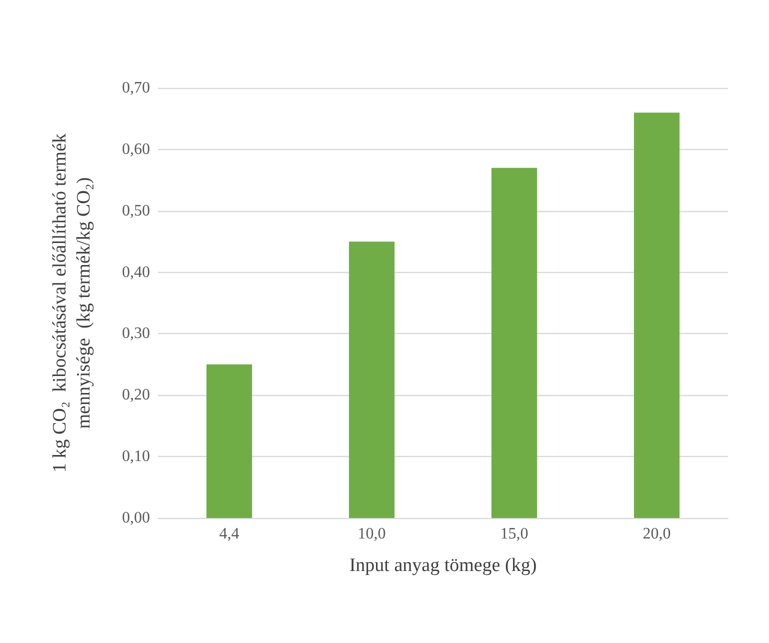  I want to click on y-tick-label: 0,50, so click(136, 211).